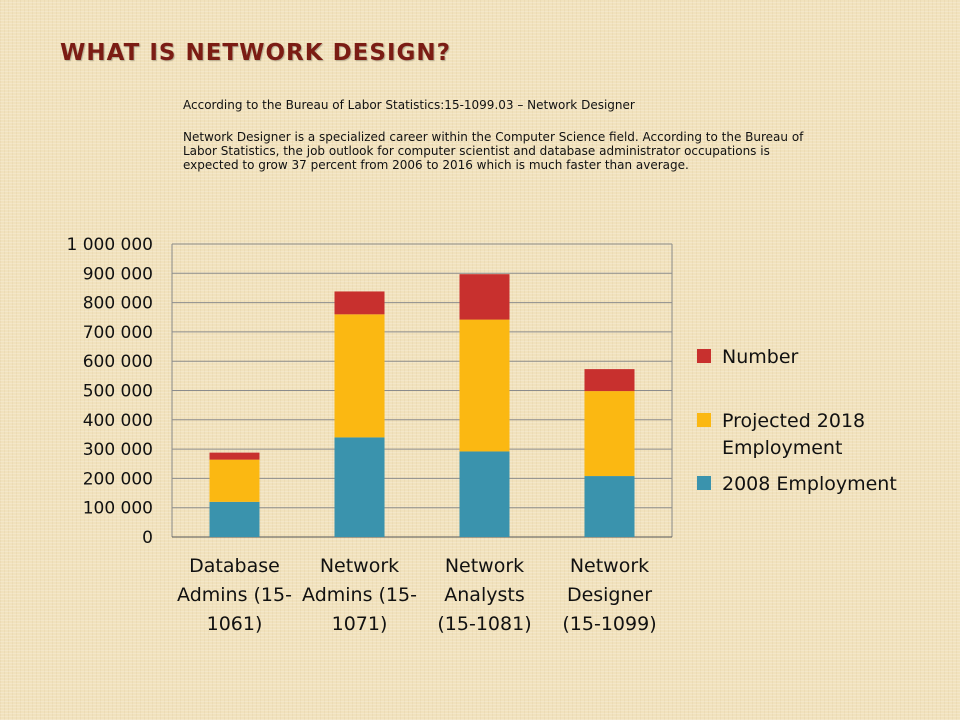  What do you see at coordinates (118, 450) in the screenshot?
I see `y-tick-label: 300 000` at bounding box center [118, 450].